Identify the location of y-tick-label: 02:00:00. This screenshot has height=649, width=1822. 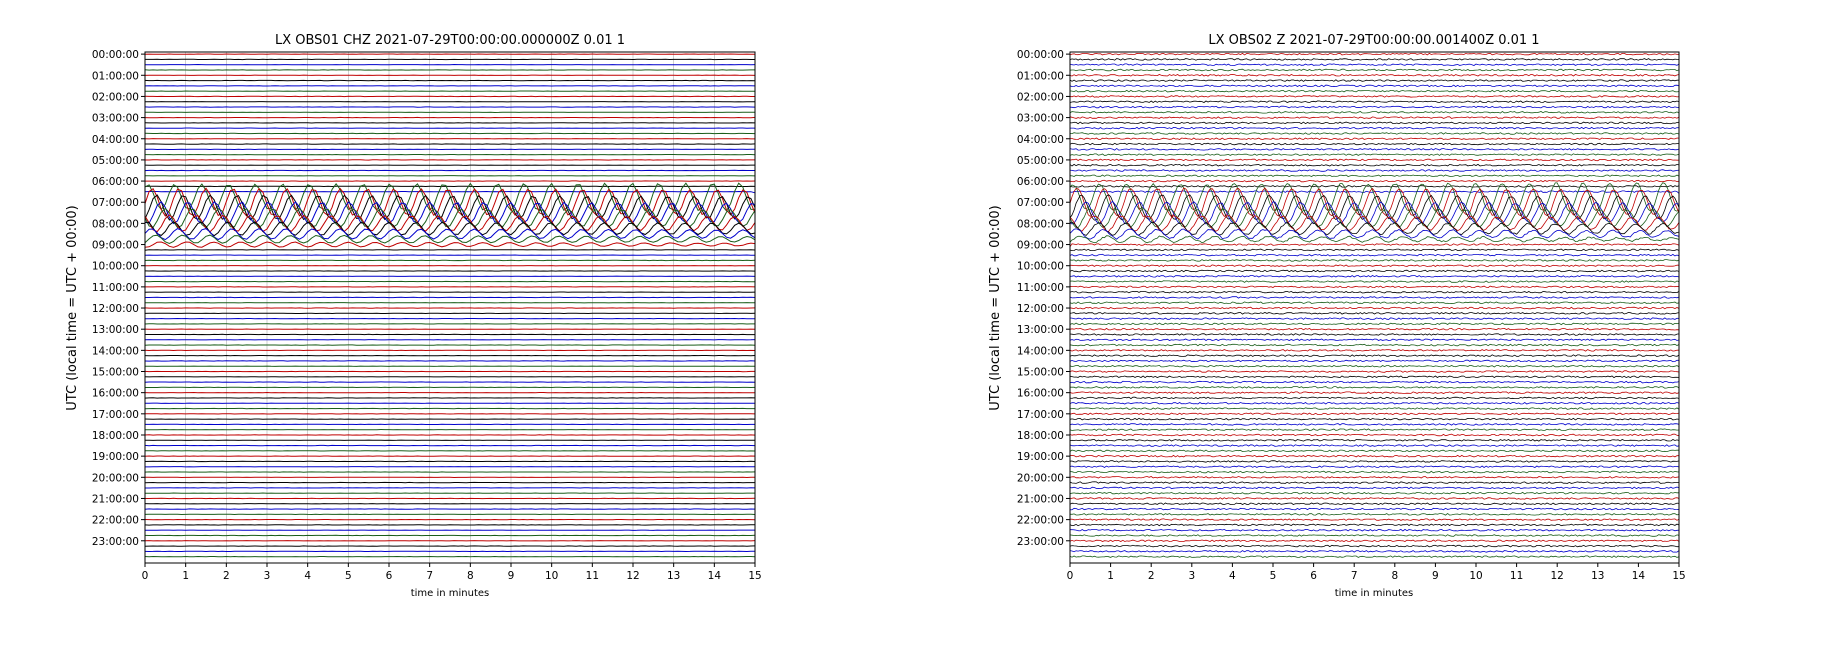
(115, 97).